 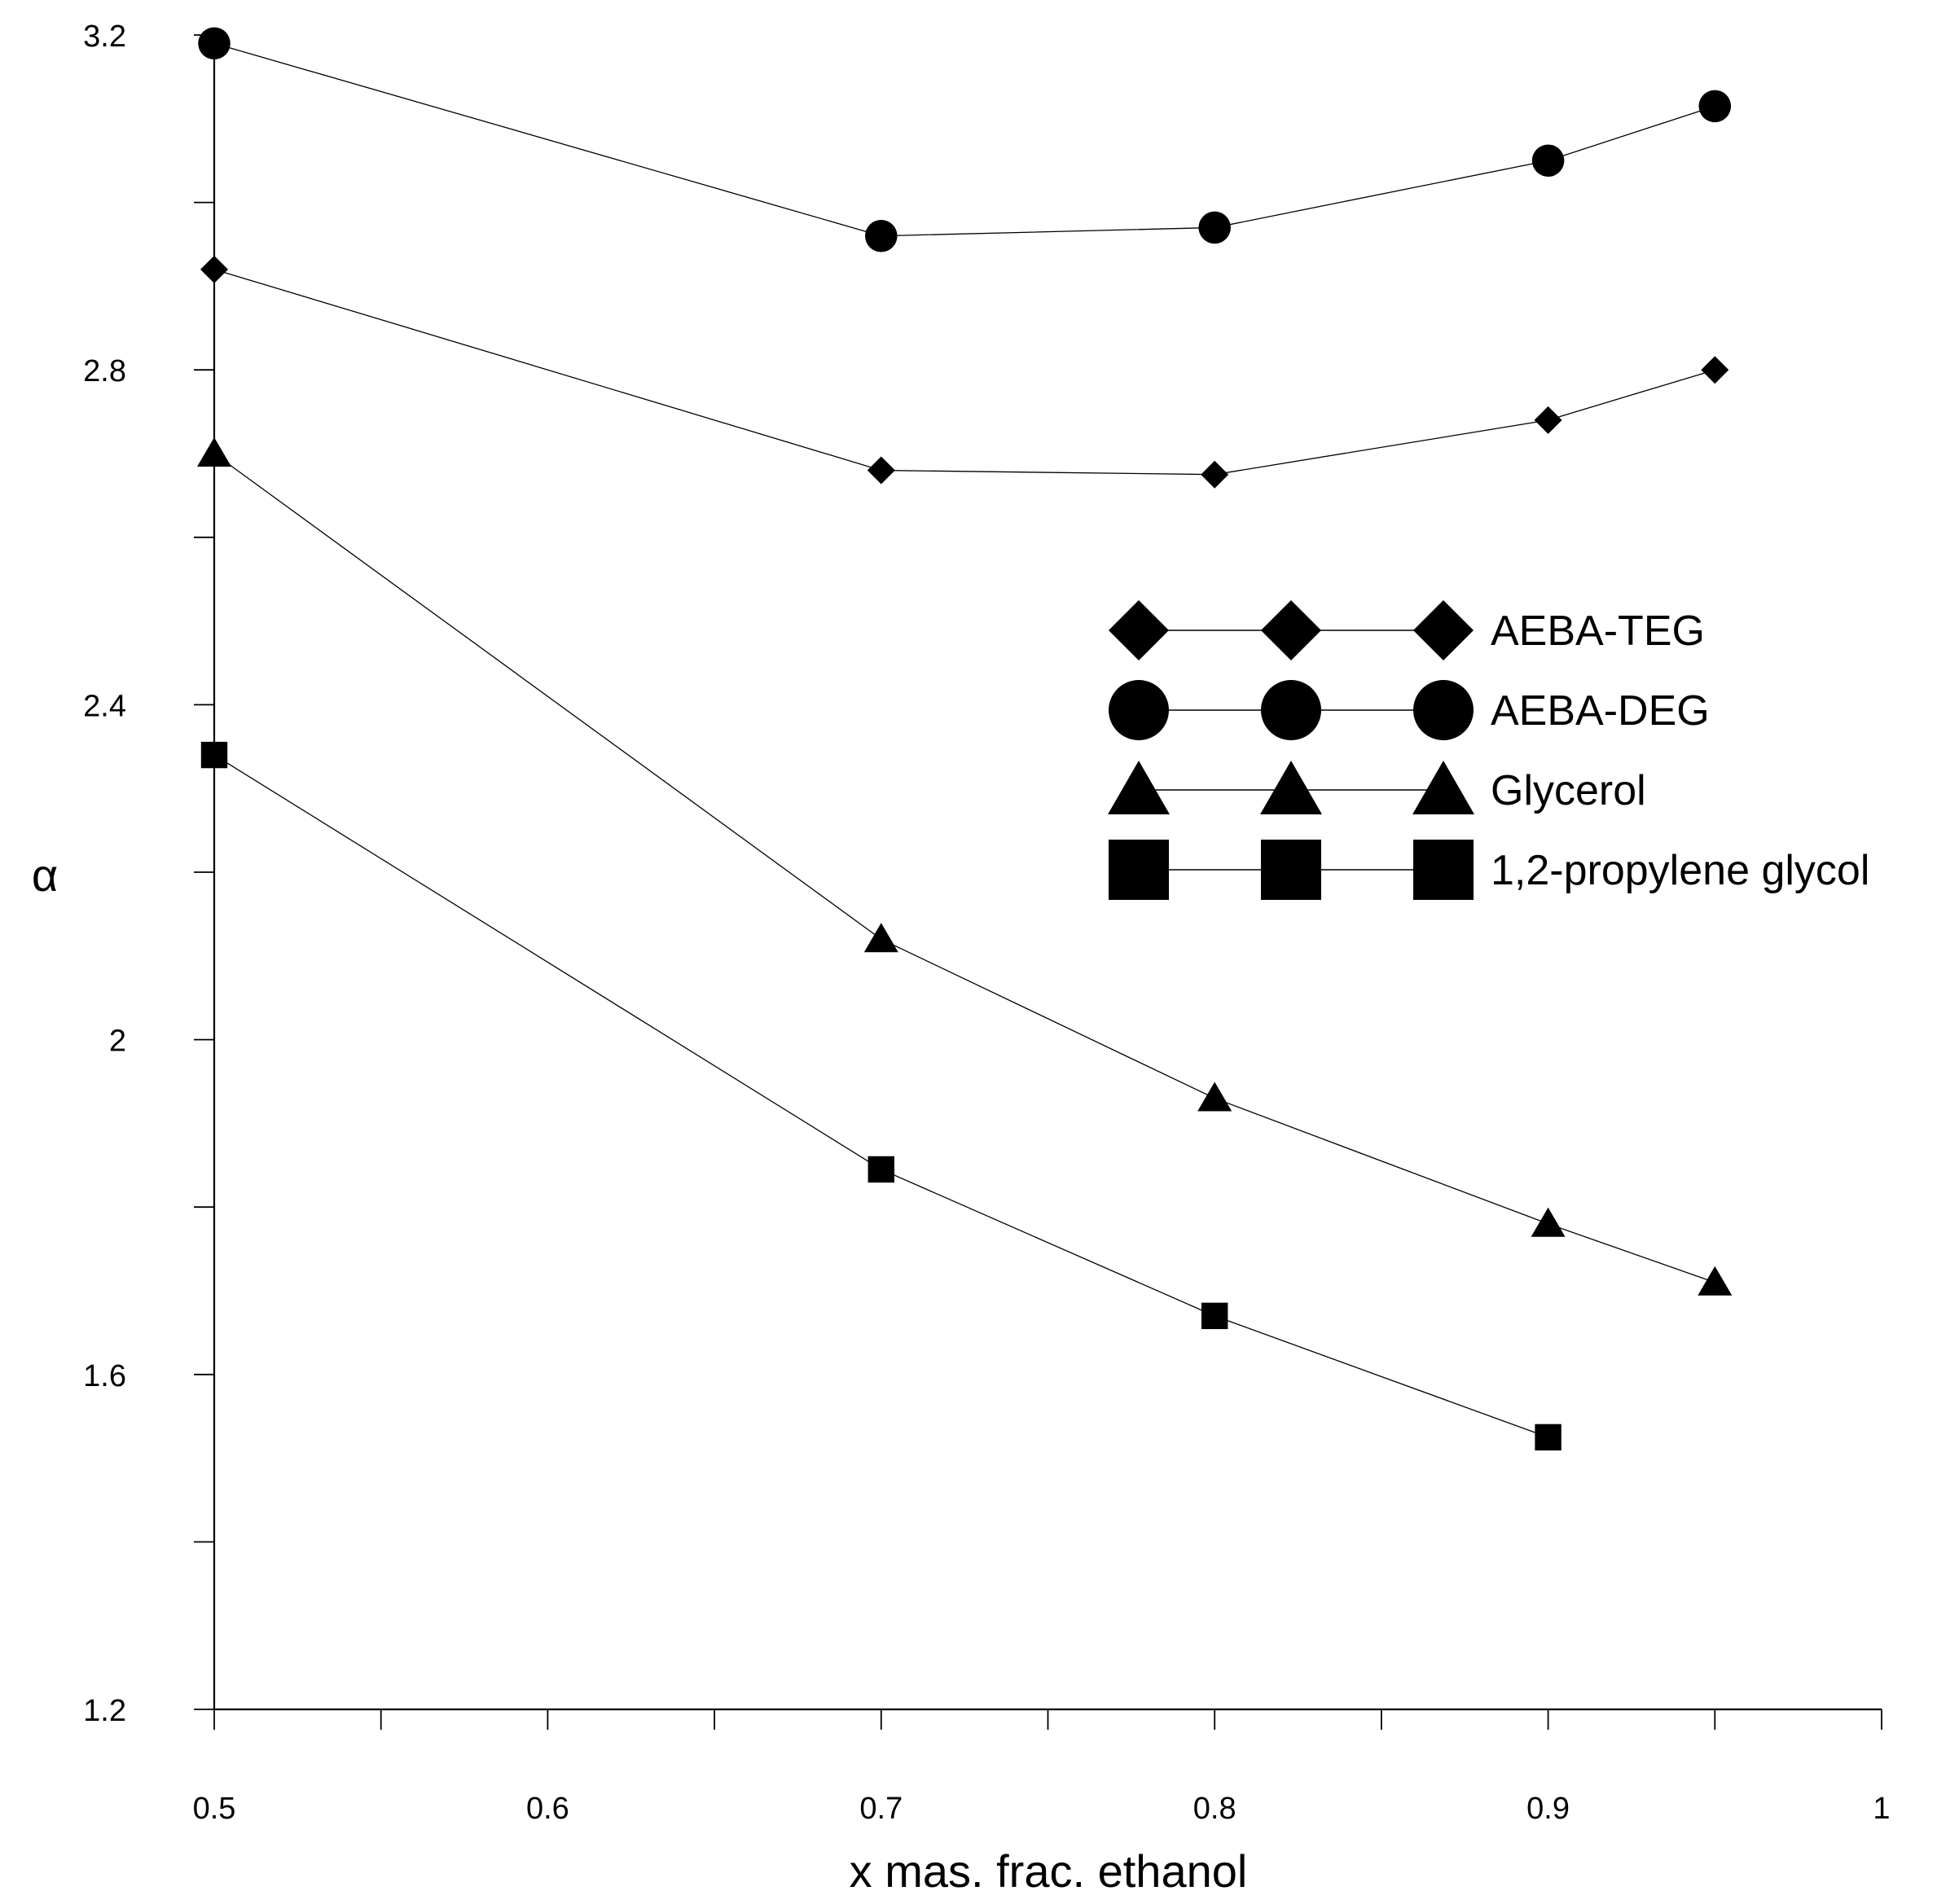 I want to click on series-aeba-deg, so click(x=965, y=139).